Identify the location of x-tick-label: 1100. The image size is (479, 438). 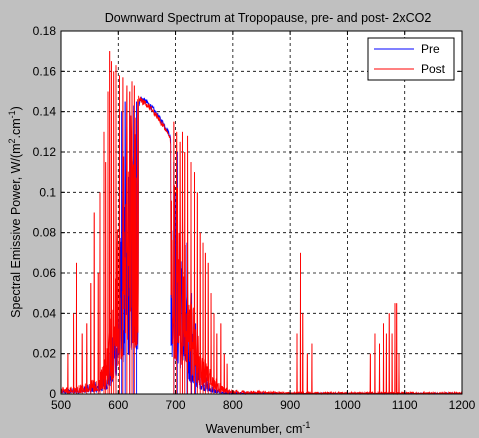
(405, 405).